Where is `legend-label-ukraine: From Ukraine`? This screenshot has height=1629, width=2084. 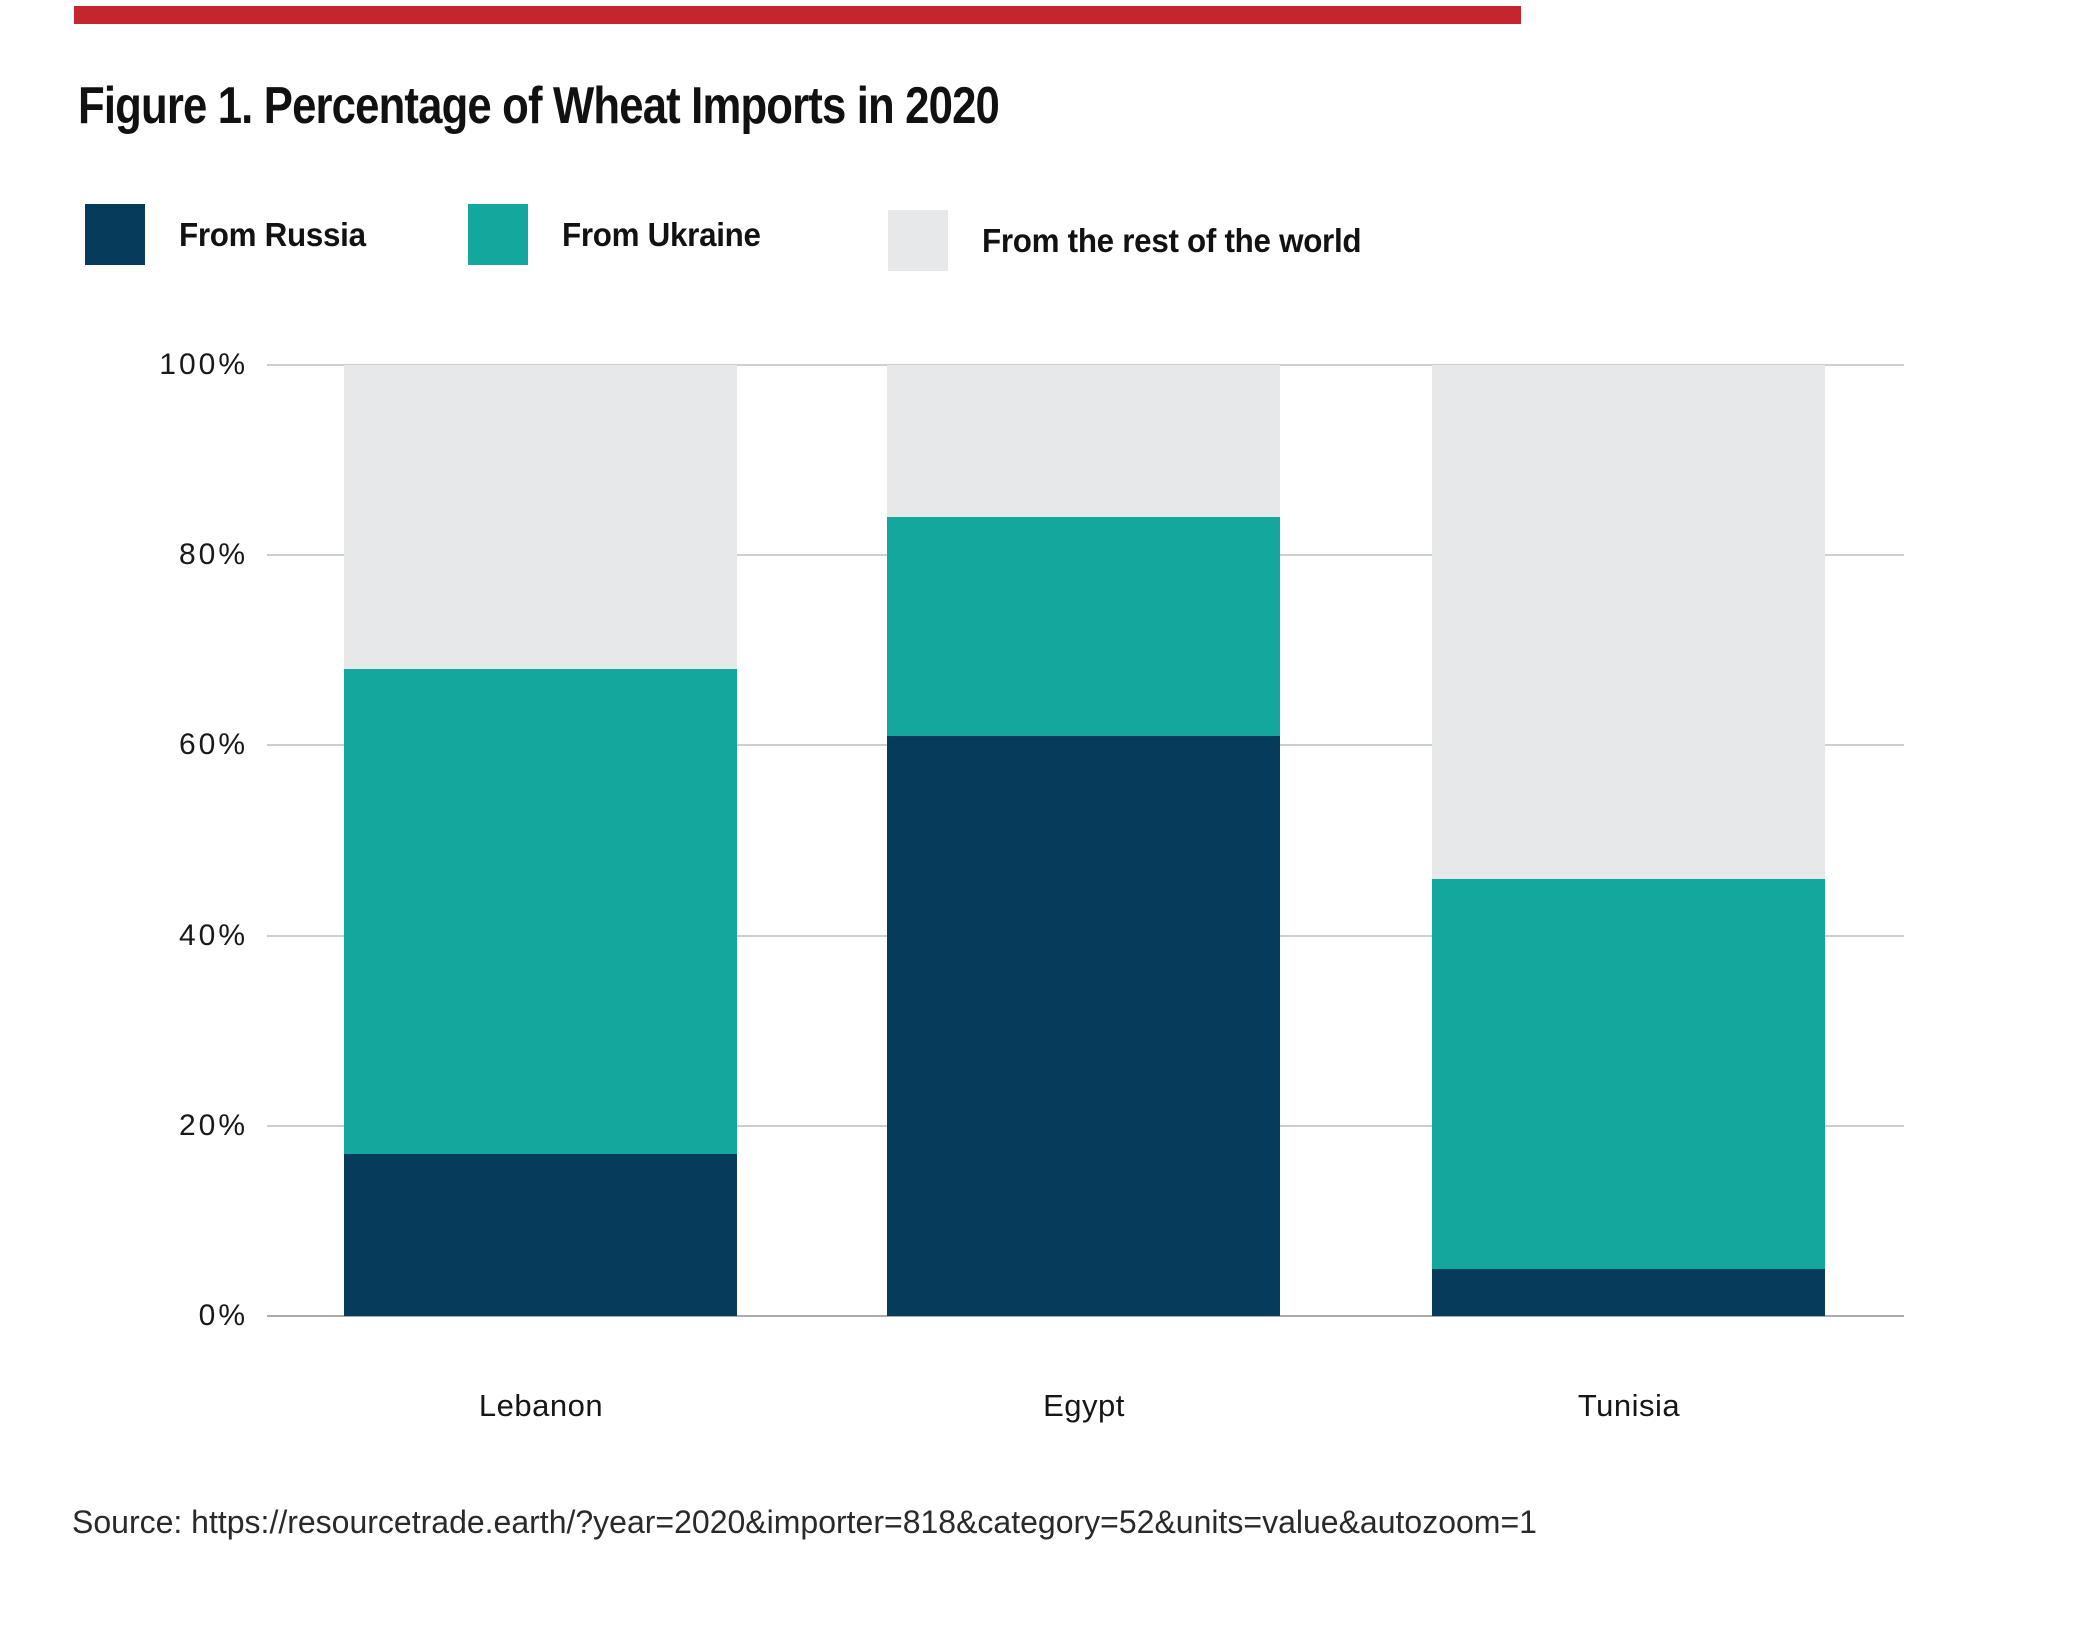 legend-label-ukraine: From Ukraine is located at coordinates (661, 234).